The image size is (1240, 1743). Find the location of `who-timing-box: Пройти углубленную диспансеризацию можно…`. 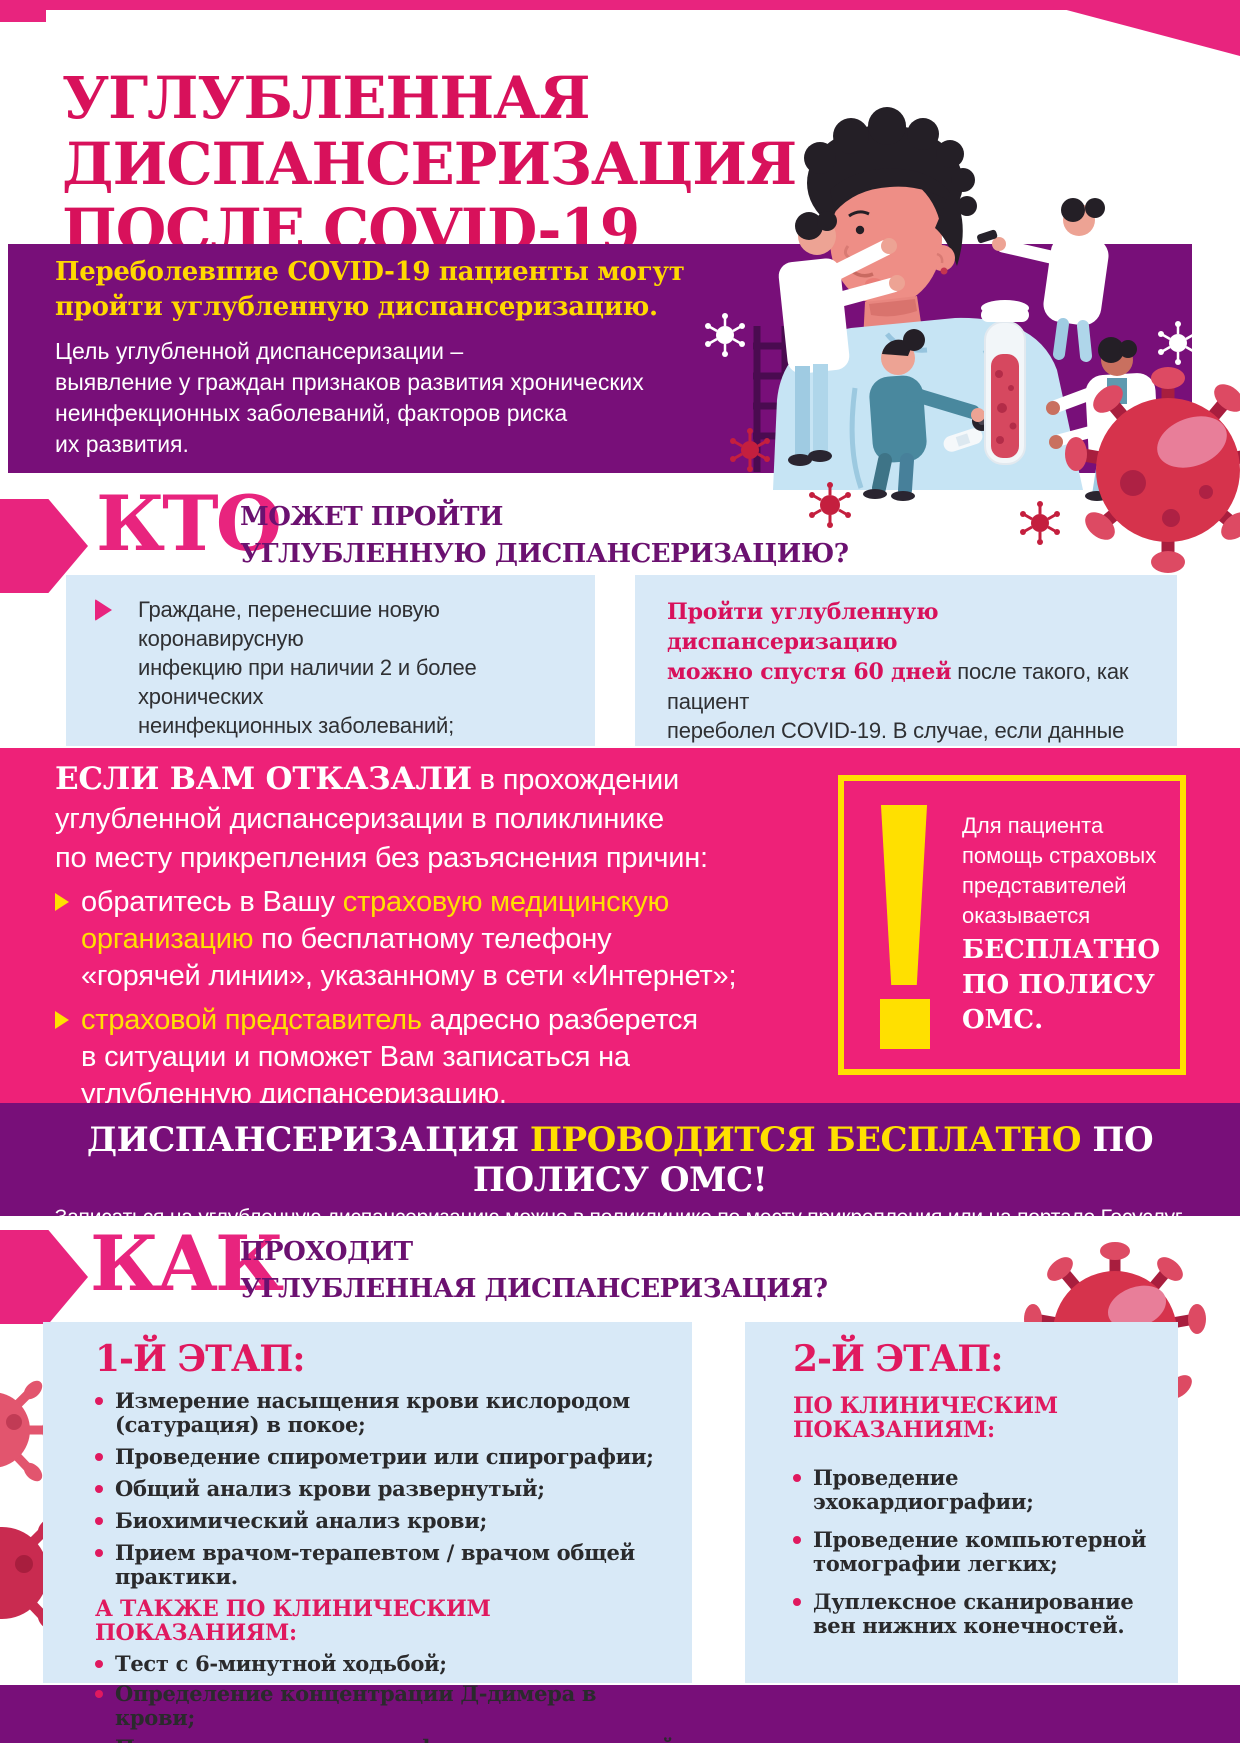

who-timing-box: Пройти углубленную диспансеризацию можно… is located at coordinates (906, 702).